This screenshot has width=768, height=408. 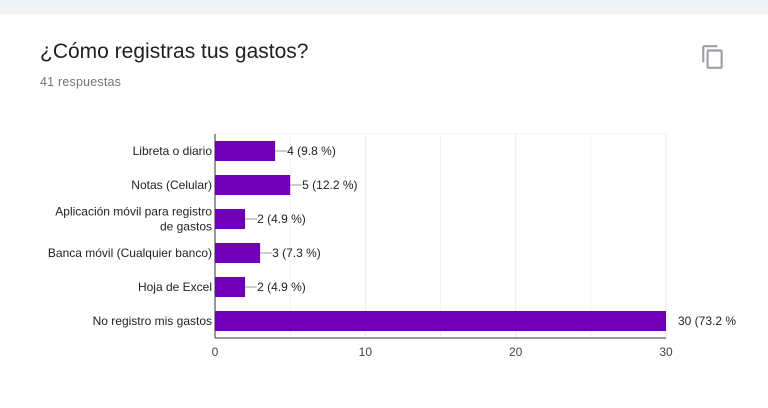 I want to click on category-label: Aplicación móvil para registro, so click(x=133, y=212).